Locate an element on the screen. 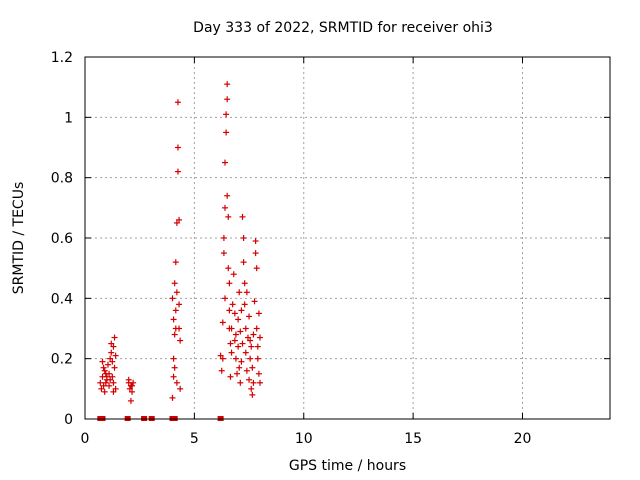 Image resolution: width=640 pixels, height=480 pixels. x-tick-label: 10 is located at coordinates (304, 439).